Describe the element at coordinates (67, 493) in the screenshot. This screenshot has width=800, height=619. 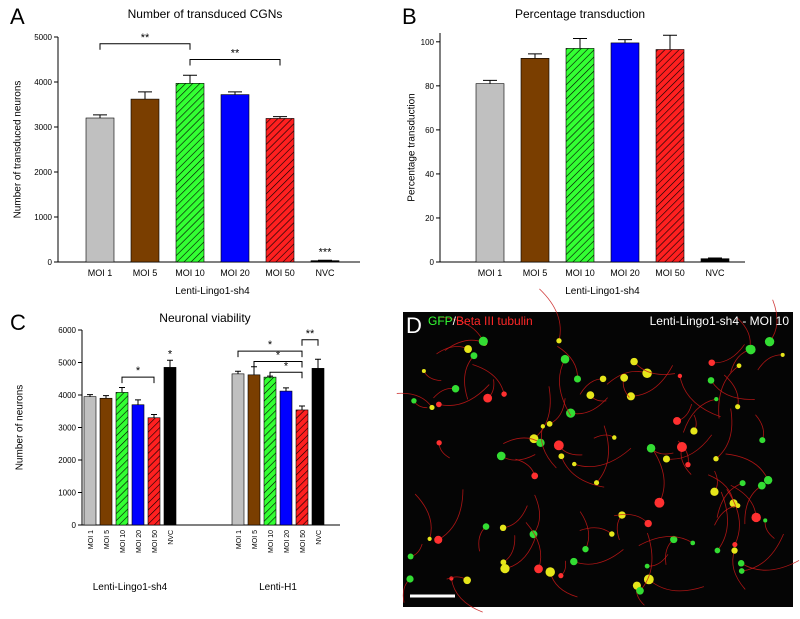
I see `y-tick-label: 1000` at that location.